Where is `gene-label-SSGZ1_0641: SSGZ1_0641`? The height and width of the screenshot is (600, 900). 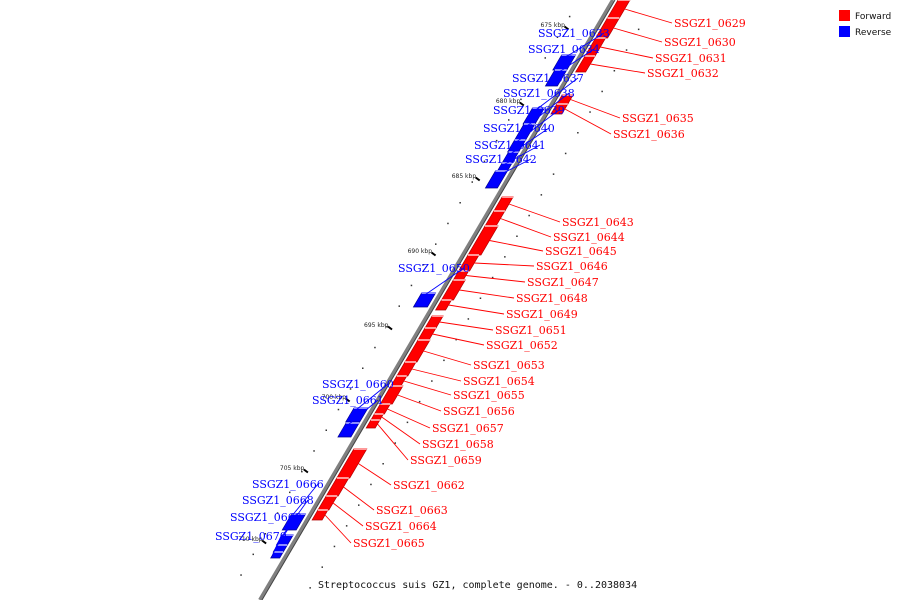
gene-label-SSGZ1_0641: SSGZ1_0641 is located at coordinates (510, 145).